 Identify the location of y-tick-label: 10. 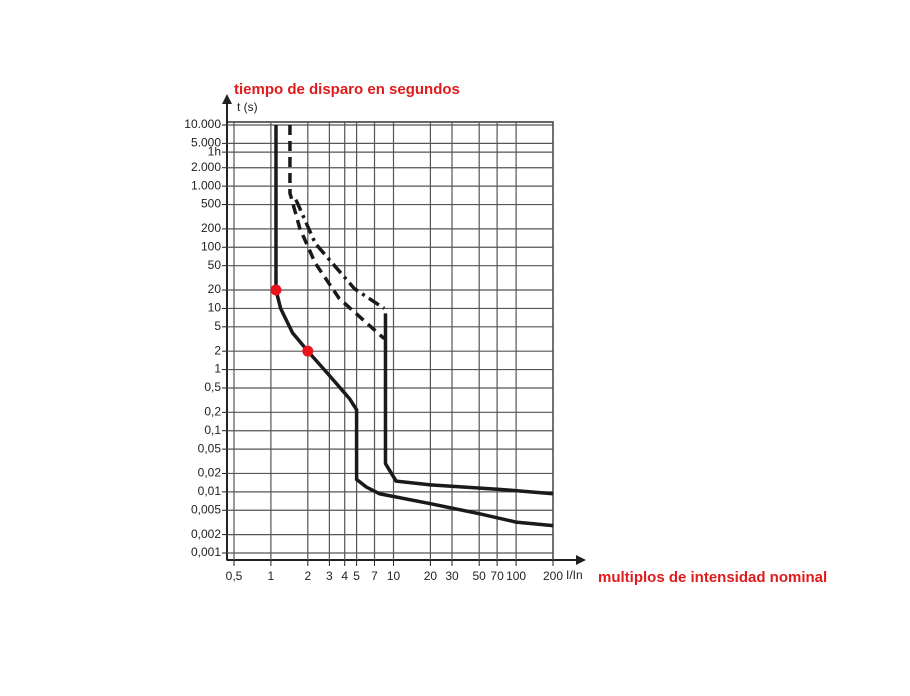
(215, 308).